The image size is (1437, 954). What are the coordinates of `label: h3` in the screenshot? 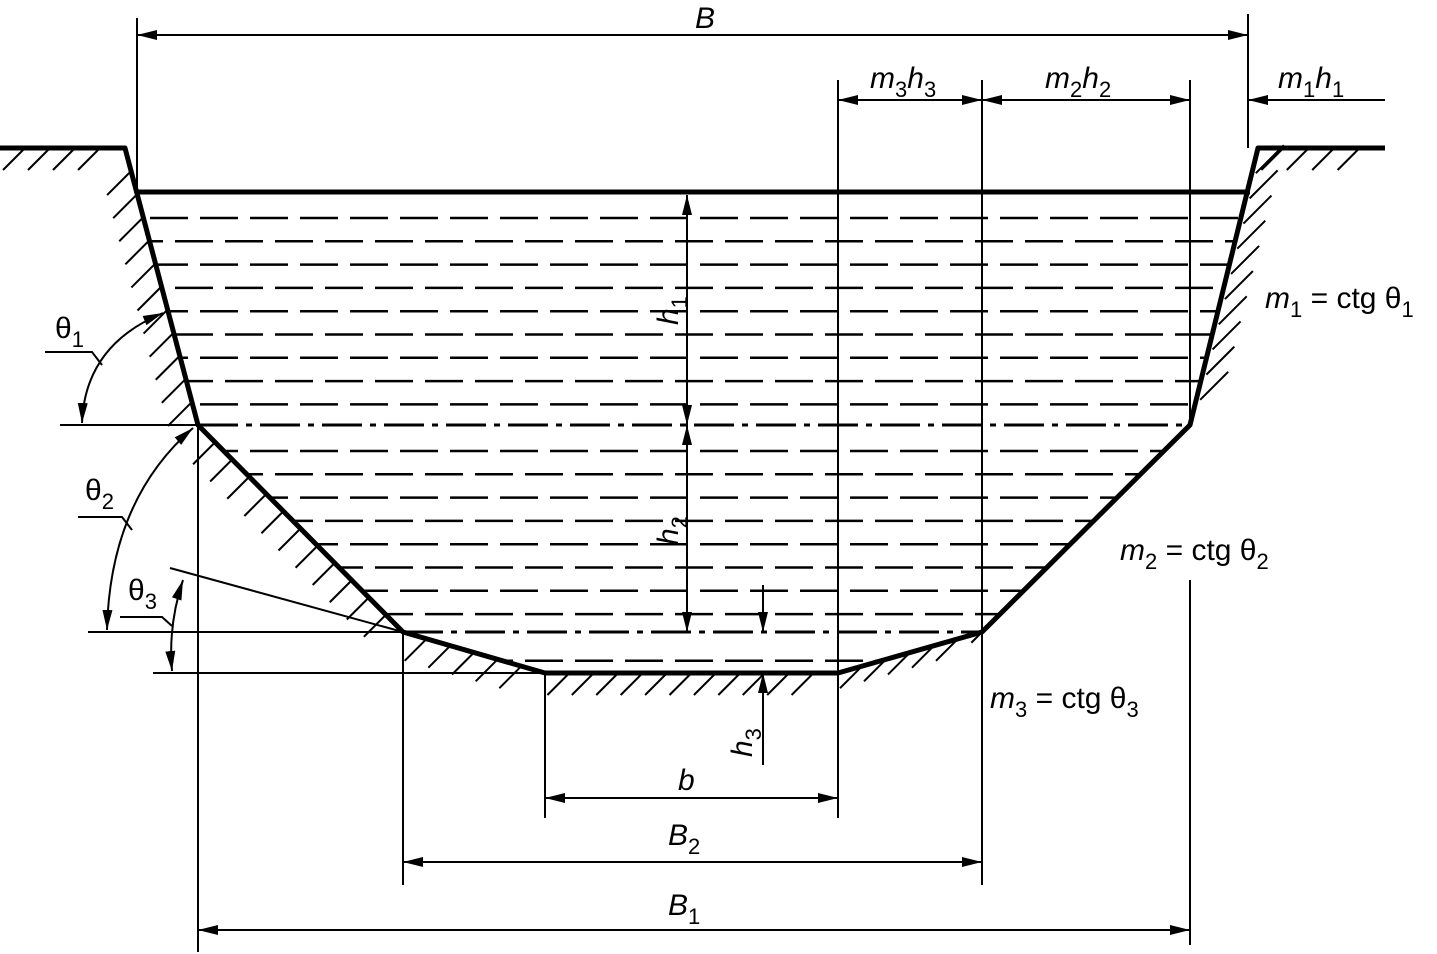 It's located at (746, 742).